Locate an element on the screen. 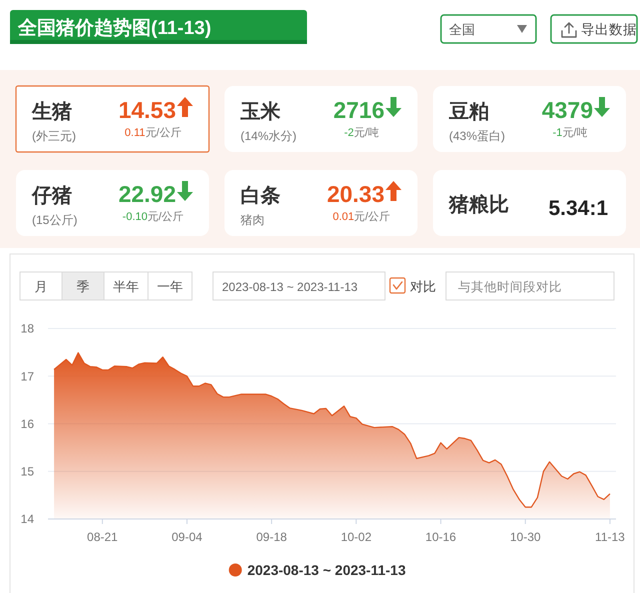 This screenshot has height=593, width=640. text: 4379 is located at coordinates (567, 110).